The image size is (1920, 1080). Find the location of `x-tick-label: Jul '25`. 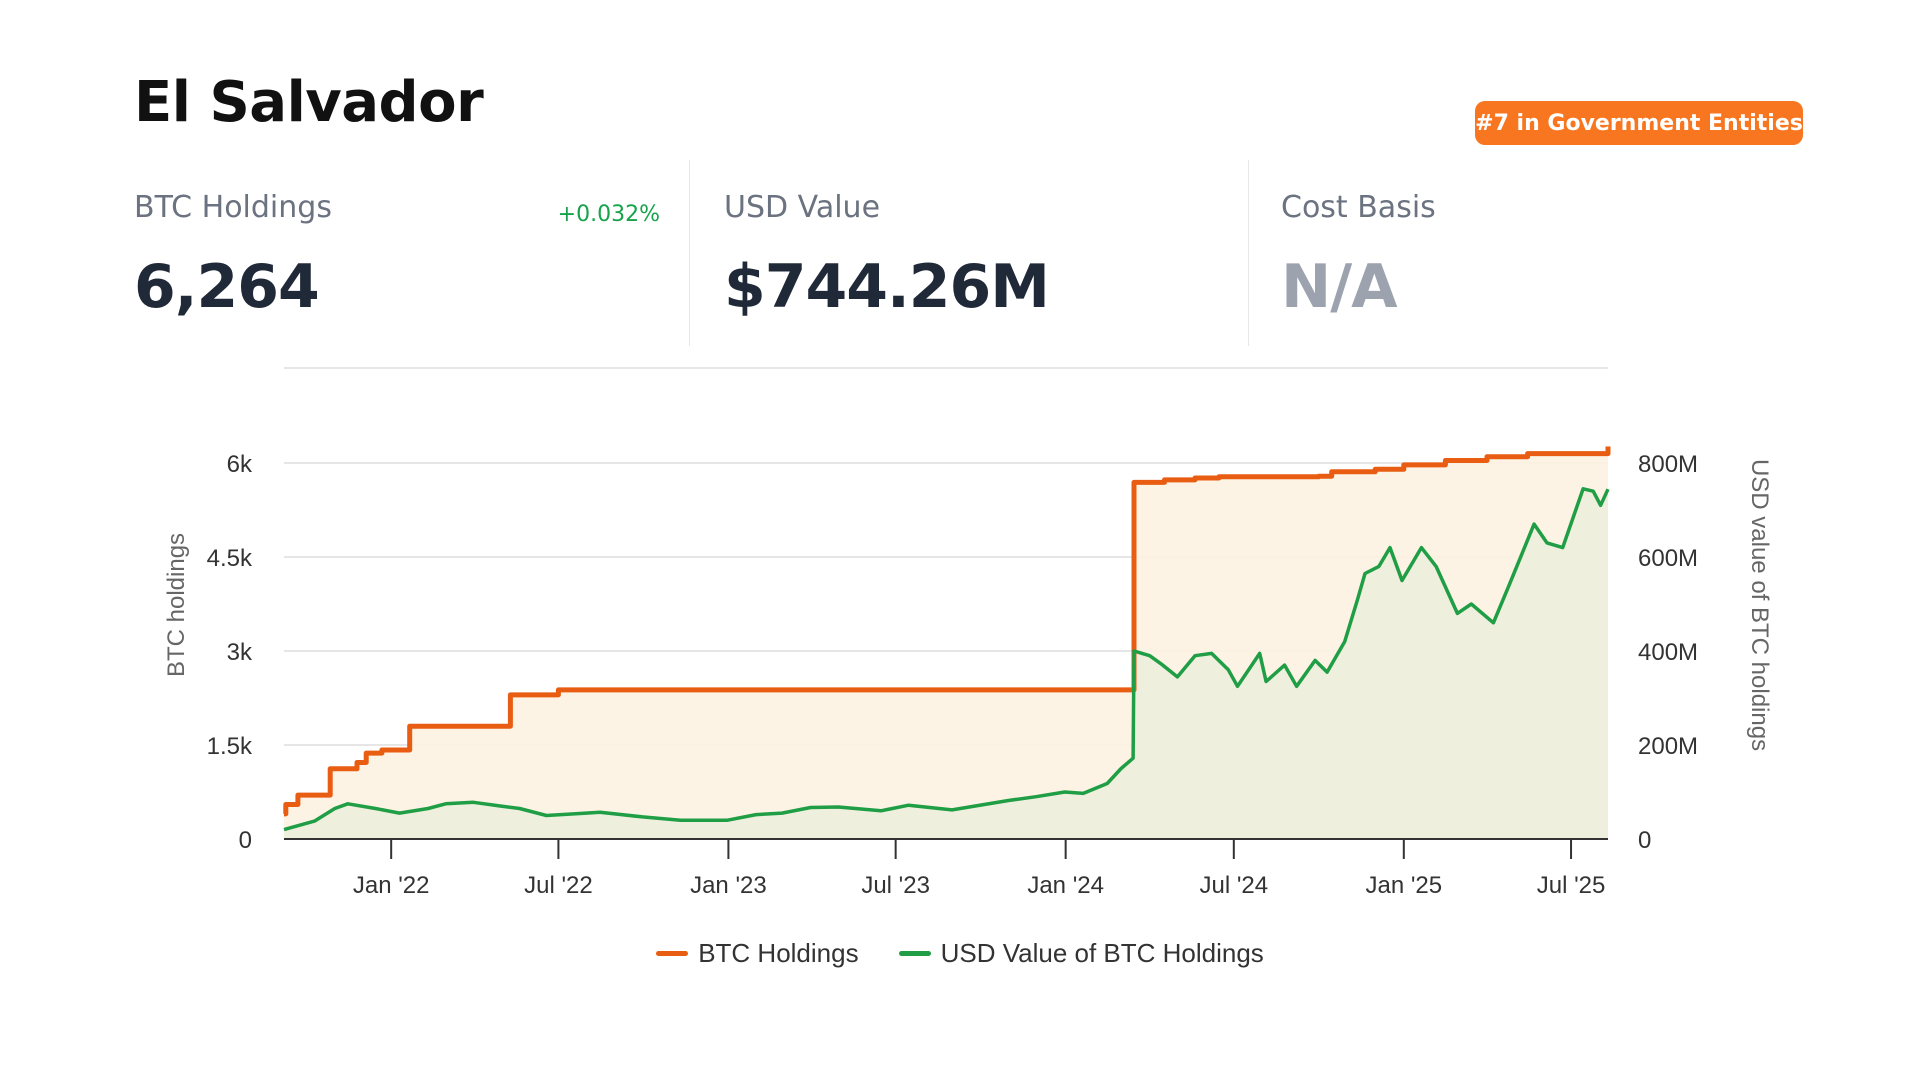

x-tick-label: Jul '25 is located at coordinates (1571, 885).